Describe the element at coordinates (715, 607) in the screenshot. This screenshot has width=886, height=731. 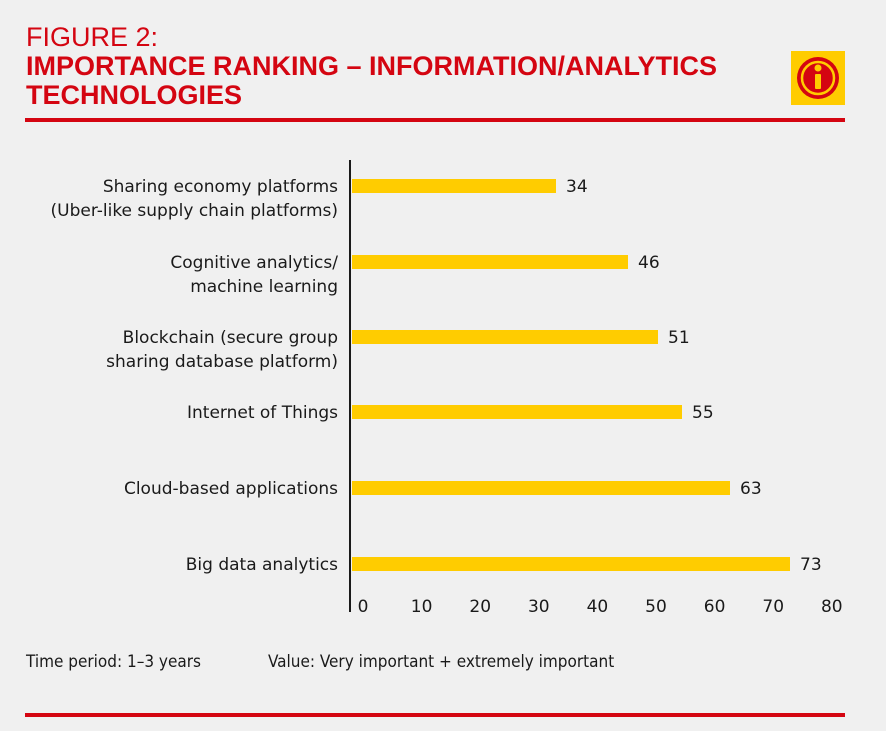
I see `x-tick-label: 60` at that location.